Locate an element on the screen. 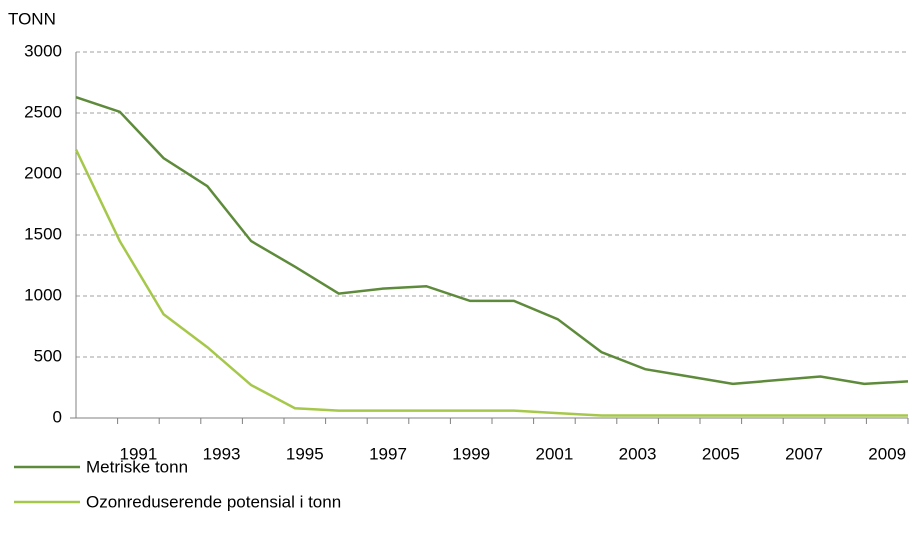 The image size is (912, 549). y-axis-label: TONN is located at coordinates (32, 18).